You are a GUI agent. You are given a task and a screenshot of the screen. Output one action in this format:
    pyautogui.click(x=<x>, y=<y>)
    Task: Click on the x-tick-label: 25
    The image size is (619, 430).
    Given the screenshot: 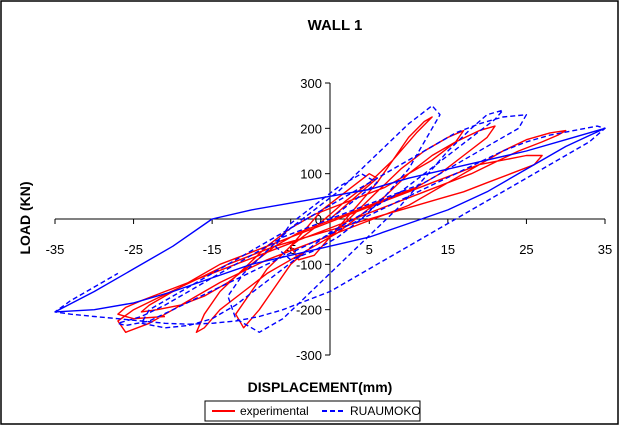 What is the action you would take?
    pyautogui.click(x=526, y=249)
    